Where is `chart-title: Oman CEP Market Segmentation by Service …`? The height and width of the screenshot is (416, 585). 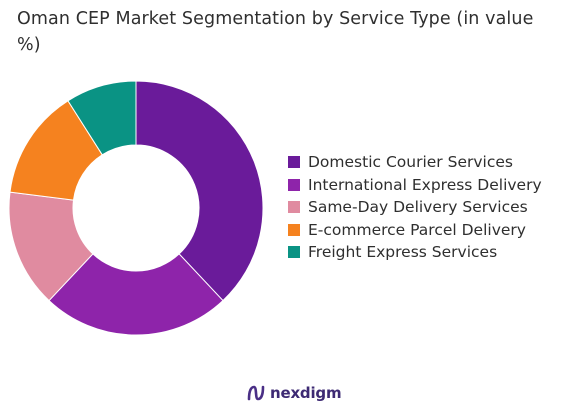
chart-title: Oman CEP Market Segmentation by Service … is located at coordinates (275, 32).